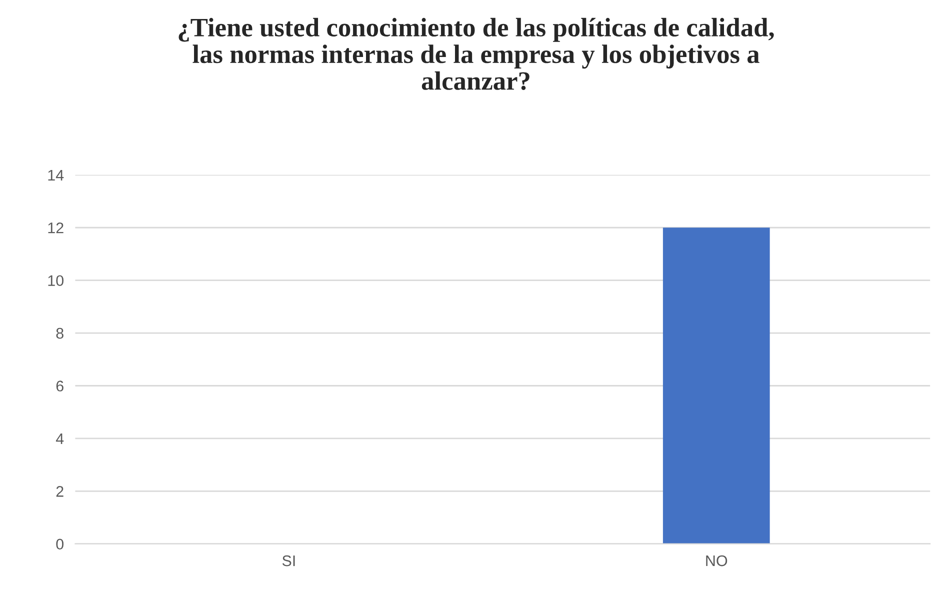 The image size is (952, 597). I want to click on y-tick-label: 0, so click(60, 544).